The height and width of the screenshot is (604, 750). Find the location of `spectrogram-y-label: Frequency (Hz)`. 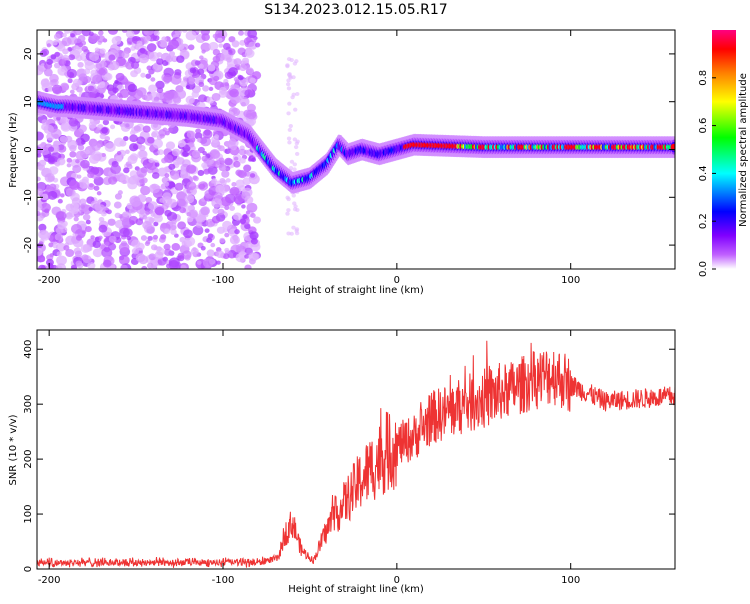

spectrogram-y-label: Frequency (Hz) is located at coordinates (13, 150).